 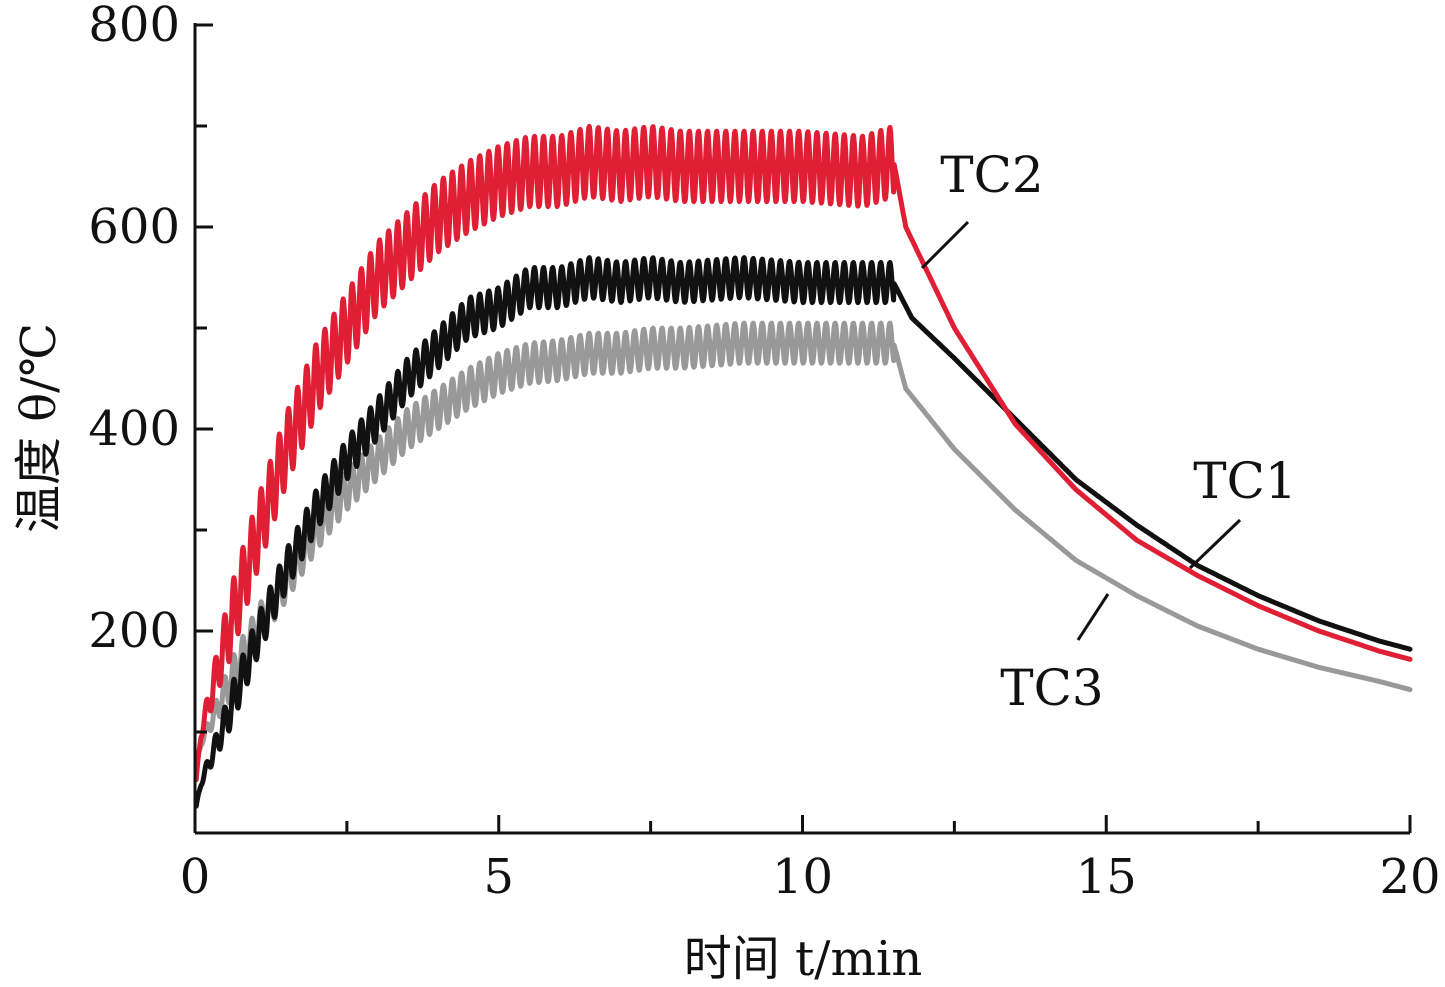 I want to click on y-tick-label: 200, so click(x=134, y=631).